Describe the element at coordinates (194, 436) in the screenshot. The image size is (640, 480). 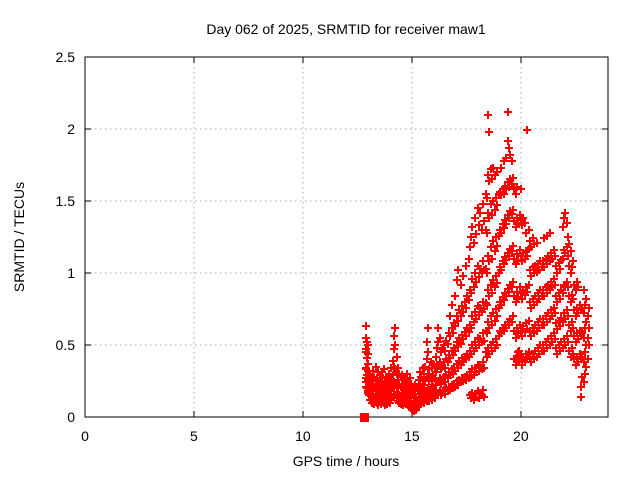
I see `x-tick-label: 5` at that location.